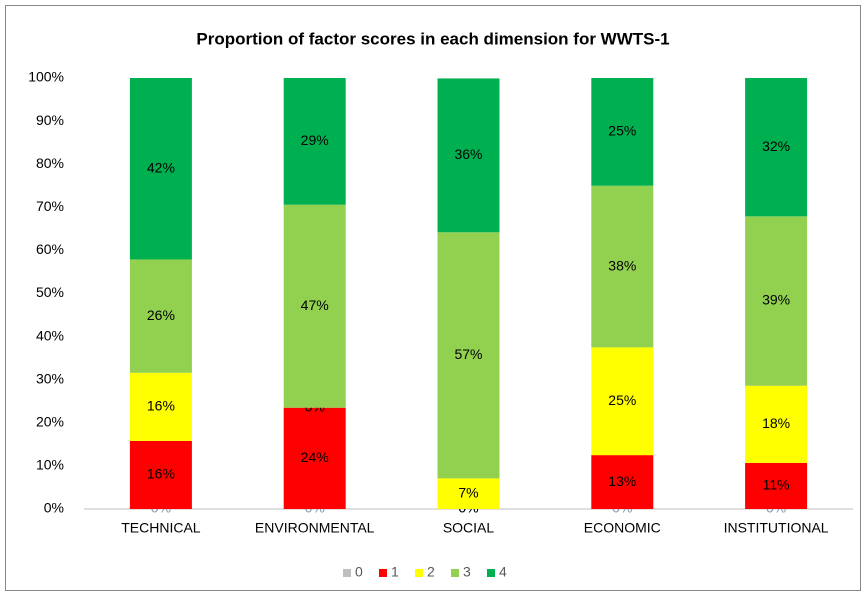 The image size is (866, 596). I want to click on data-label: 26%, so click(161, 315).